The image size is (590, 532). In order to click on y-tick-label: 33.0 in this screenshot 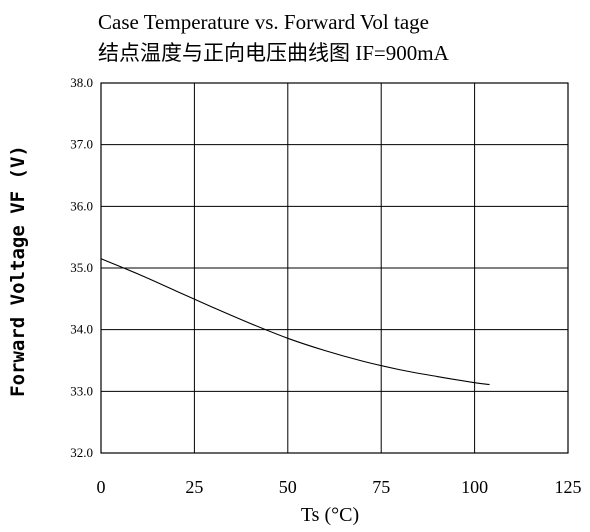, I will do `click(81, 390)`.